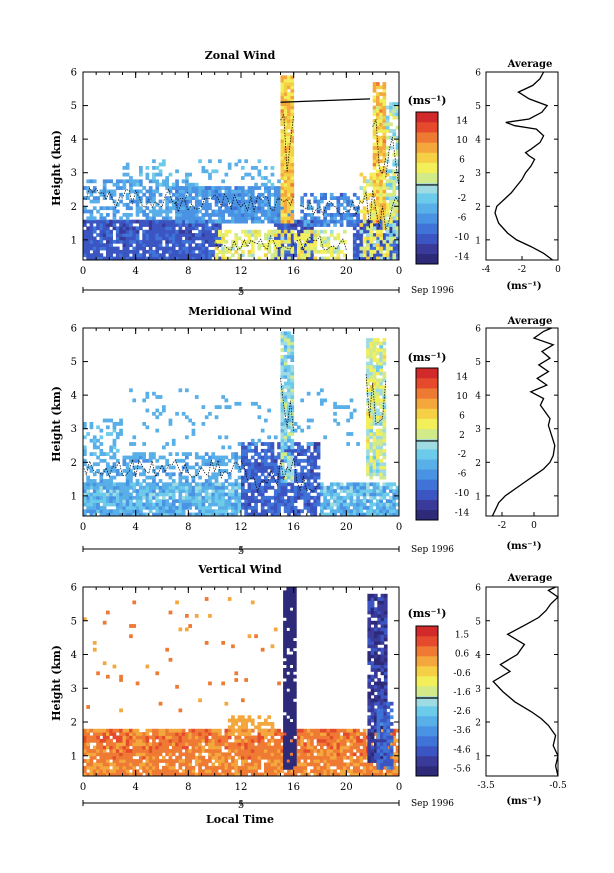 The height and width of the screenshot is (873, 614). Describe the element at coordinates (427, 117) in the screenshot. I see `colorbar-swatch` at that location.